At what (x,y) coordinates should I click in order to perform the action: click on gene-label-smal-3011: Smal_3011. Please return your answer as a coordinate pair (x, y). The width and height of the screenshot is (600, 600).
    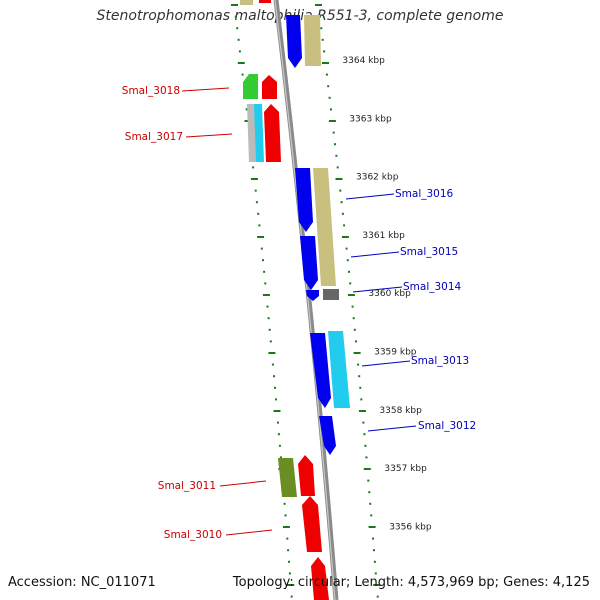
    Looking at the image, I should click on (187, 486).